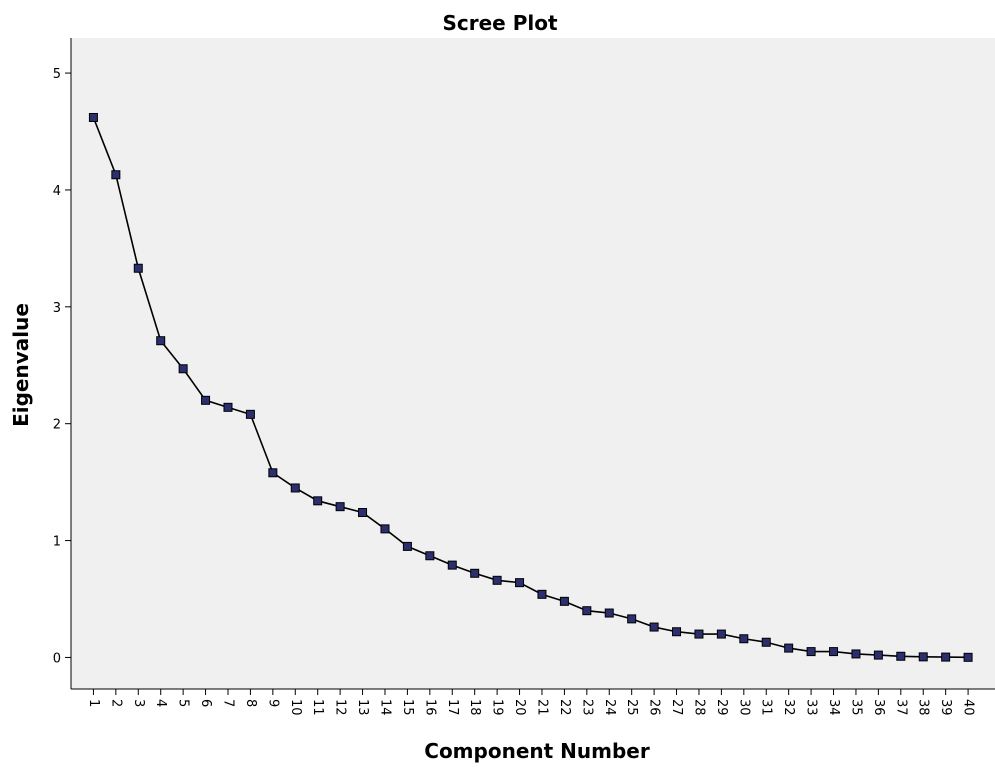  Describe the element at coordinates (833, 707) in the screenshot. I see `x-tick-label: 34` at that location.